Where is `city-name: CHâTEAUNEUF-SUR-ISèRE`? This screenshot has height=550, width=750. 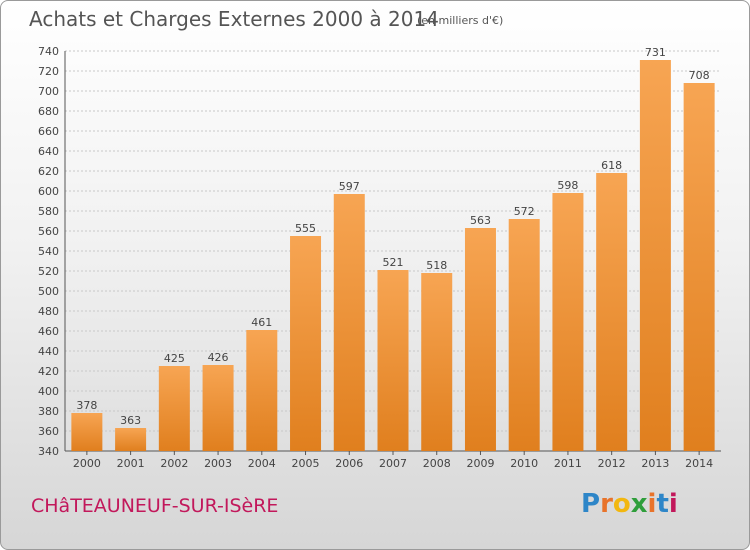 city-name: CHâTEAUNEUF-SUR-ISèRE is located at coordinates (155, 506).